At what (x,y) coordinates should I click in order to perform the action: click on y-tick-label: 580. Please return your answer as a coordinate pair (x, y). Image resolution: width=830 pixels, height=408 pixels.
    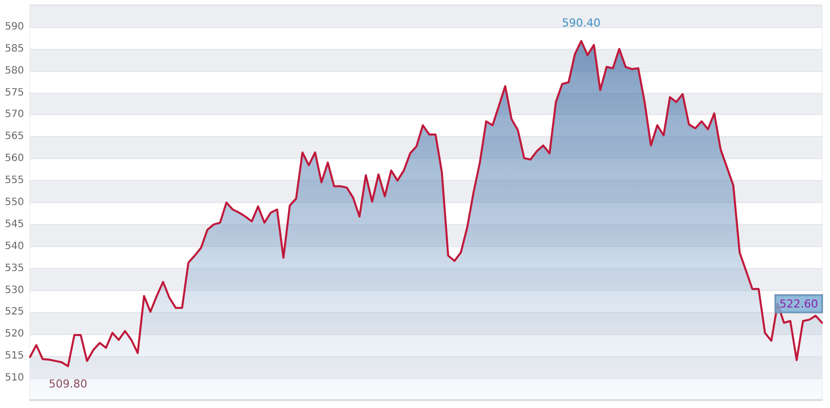
    Looking at the image, I should click on (14, 70).